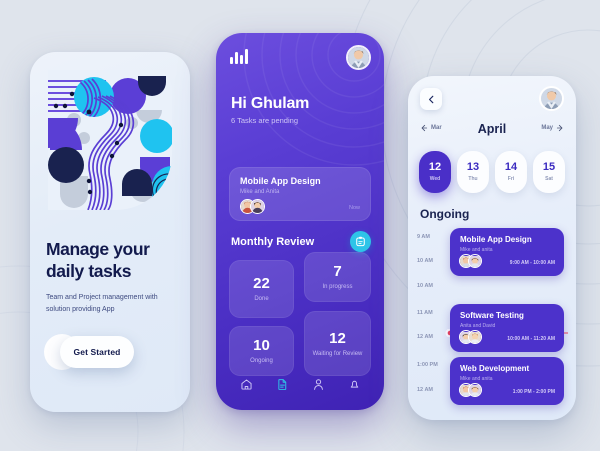 The height and width of the screenshot is (451, 600). I want to click on nav-document-icon, so click(282, 384).